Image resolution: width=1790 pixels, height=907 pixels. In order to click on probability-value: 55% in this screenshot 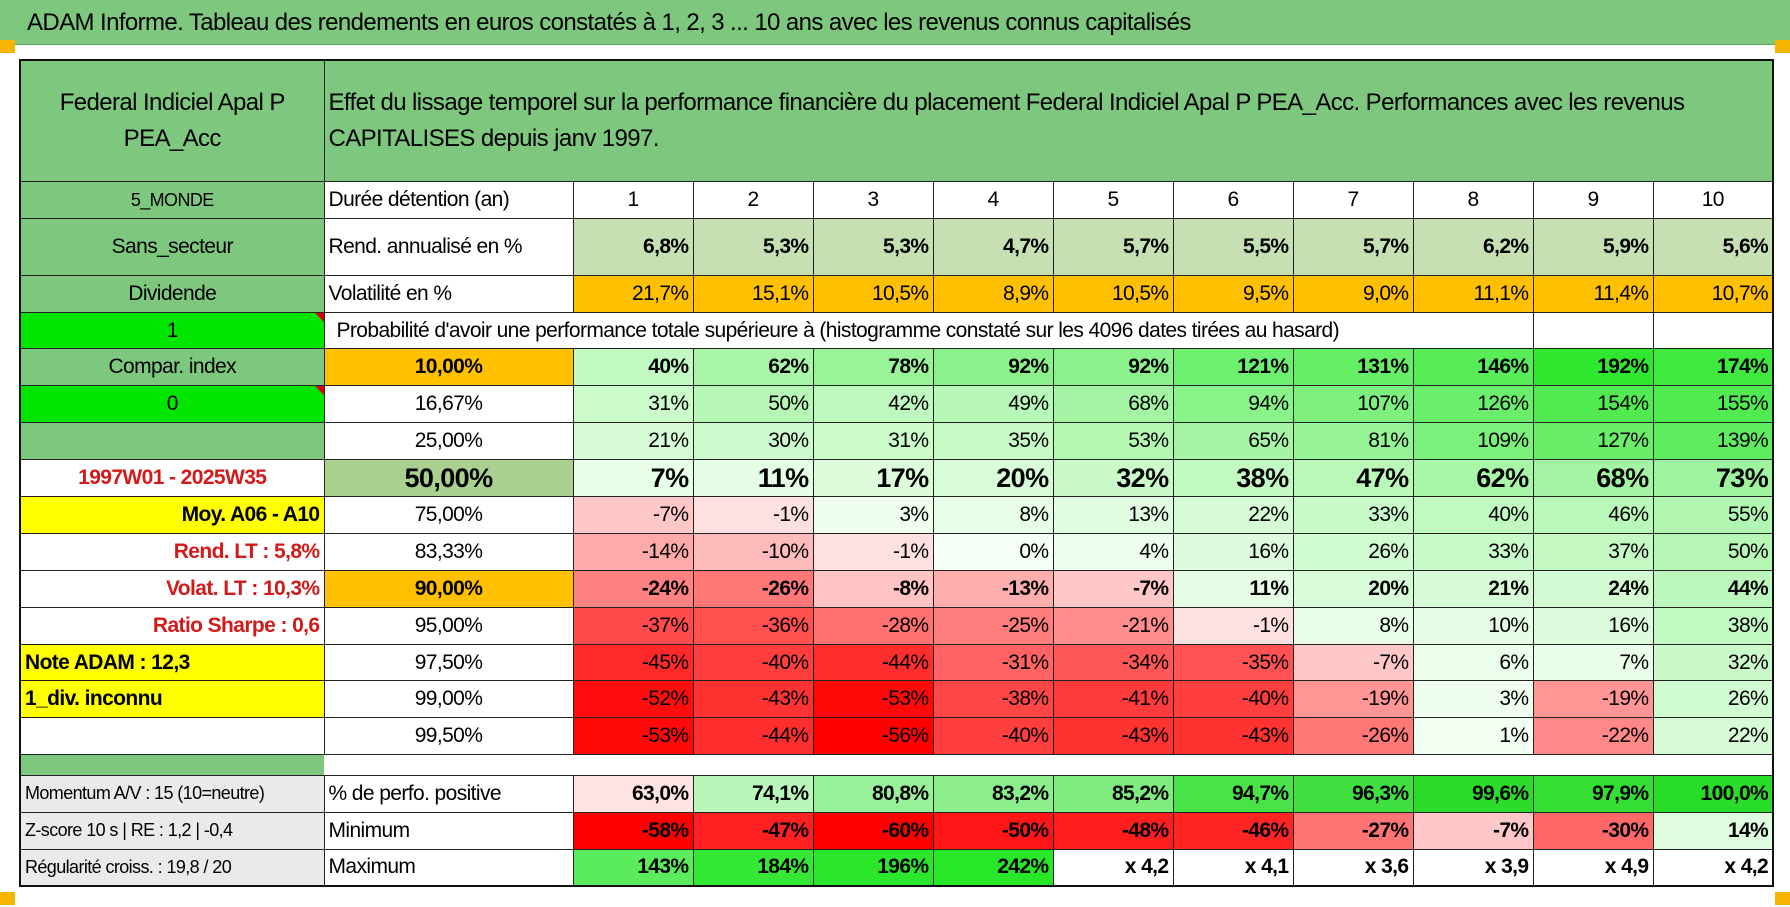, I will do `click(1713, 515)`.